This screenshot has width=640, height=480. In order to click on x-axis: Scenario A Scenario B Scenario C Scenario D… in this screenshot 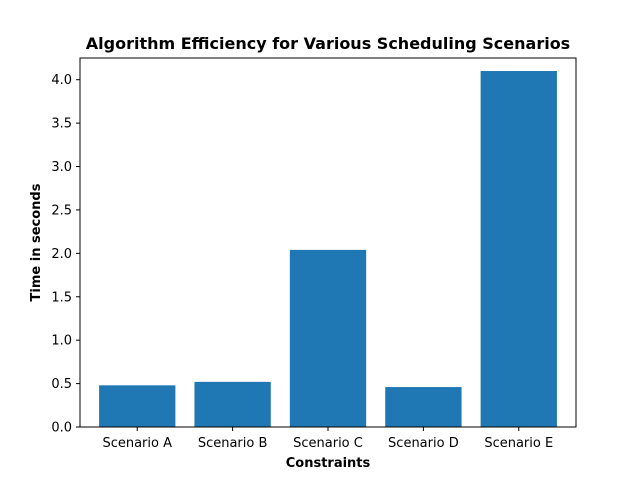, I will do `click(327, 439)`.